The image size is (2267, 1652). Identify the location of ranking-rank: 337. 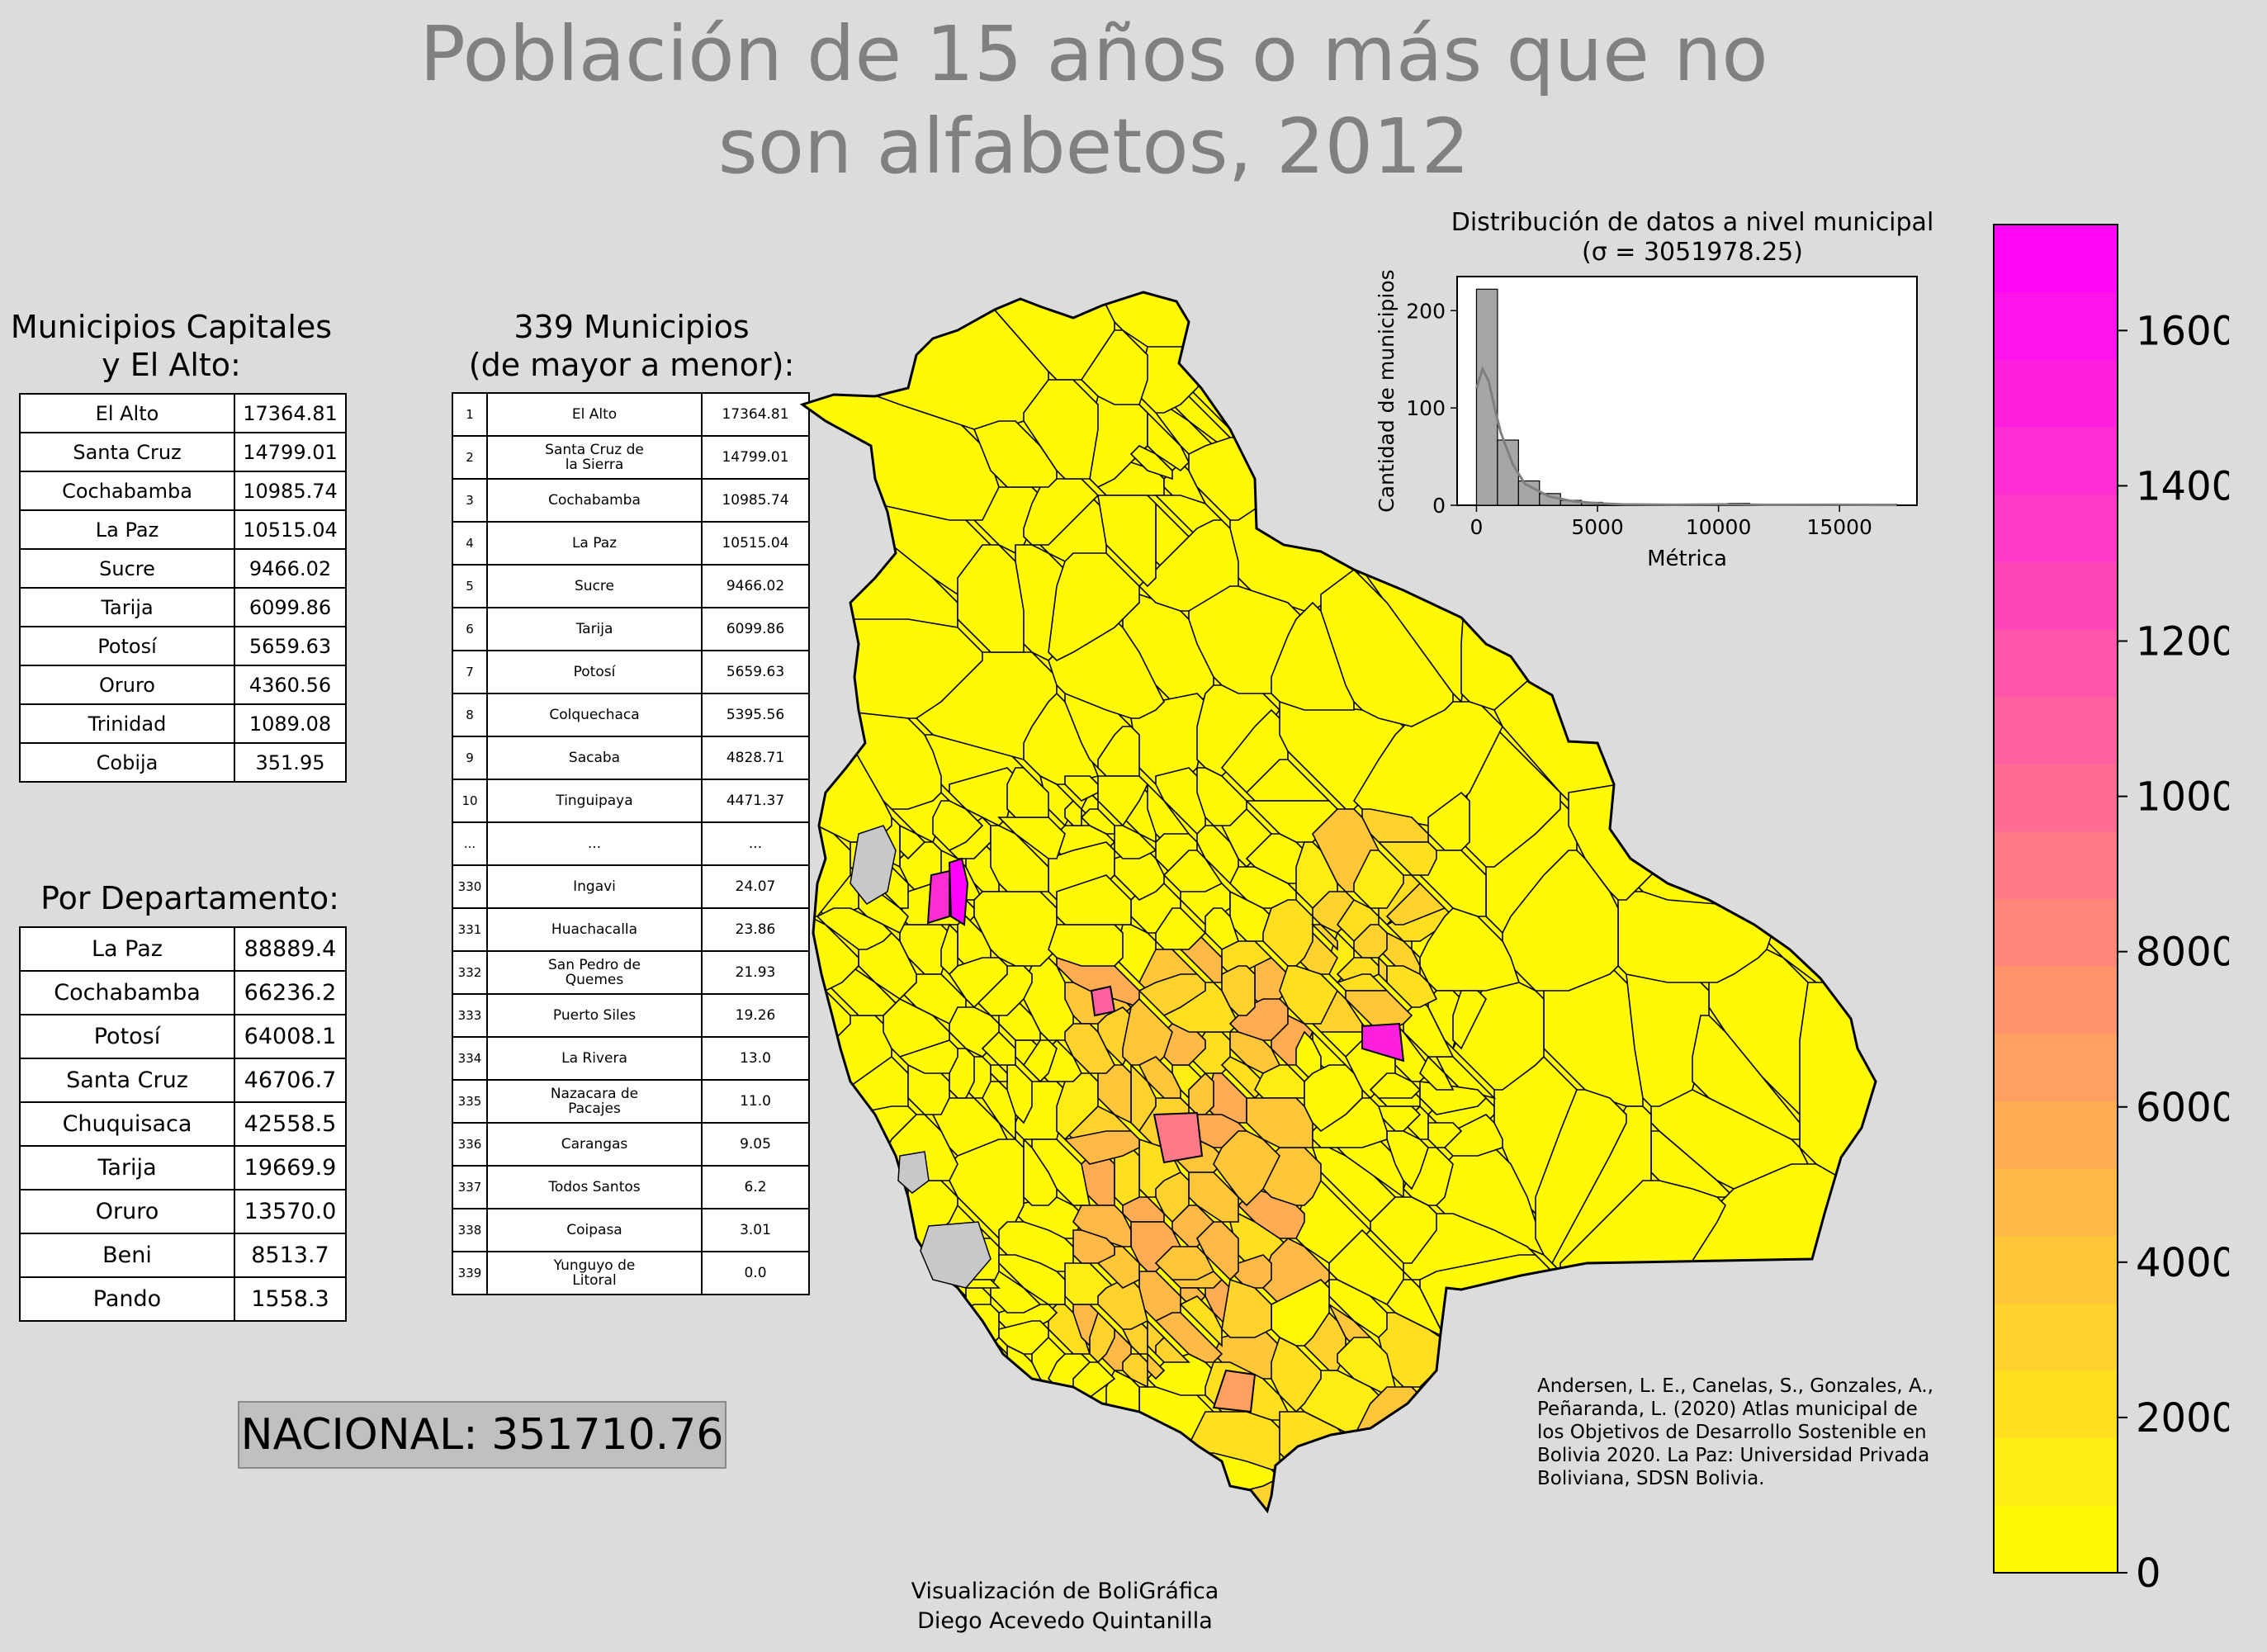
(470, 1187).